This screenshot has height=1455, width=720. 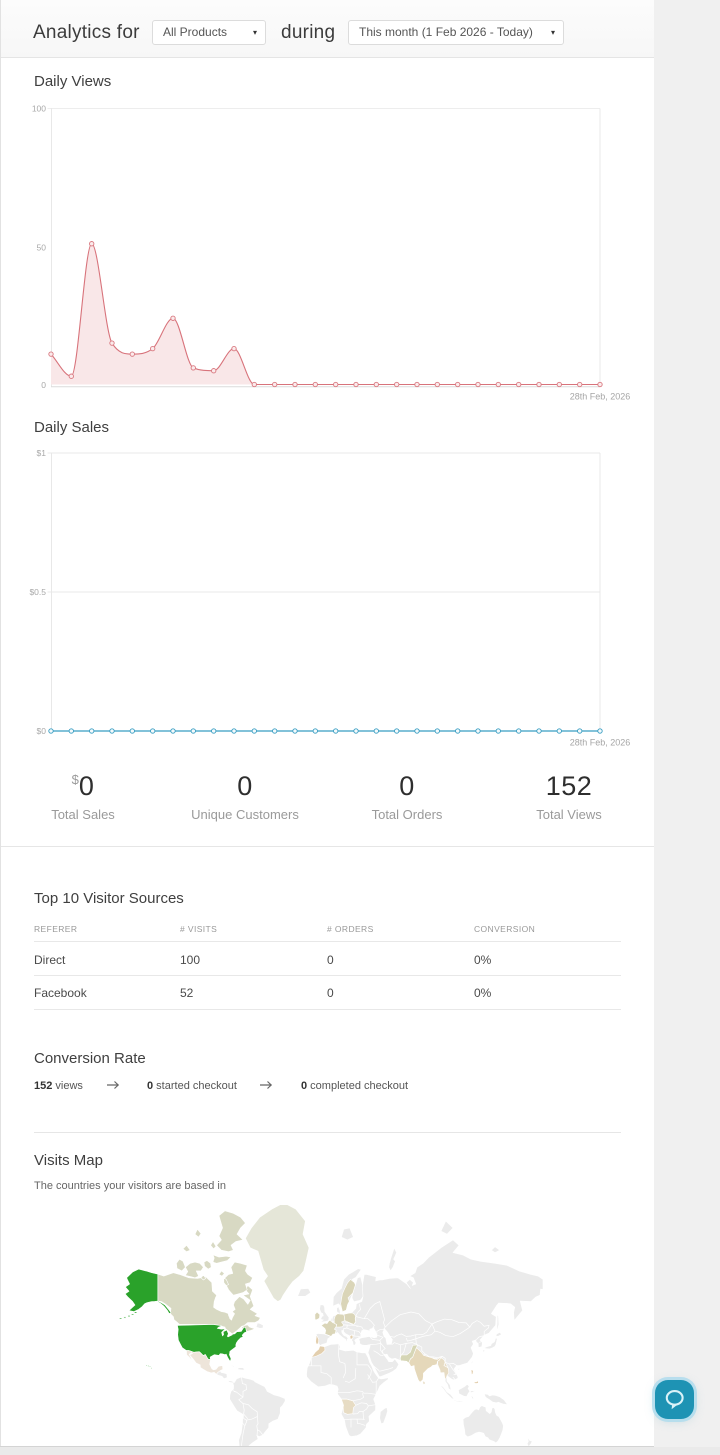 I want to click on svg-text: $0, so click(x=42, y=731).